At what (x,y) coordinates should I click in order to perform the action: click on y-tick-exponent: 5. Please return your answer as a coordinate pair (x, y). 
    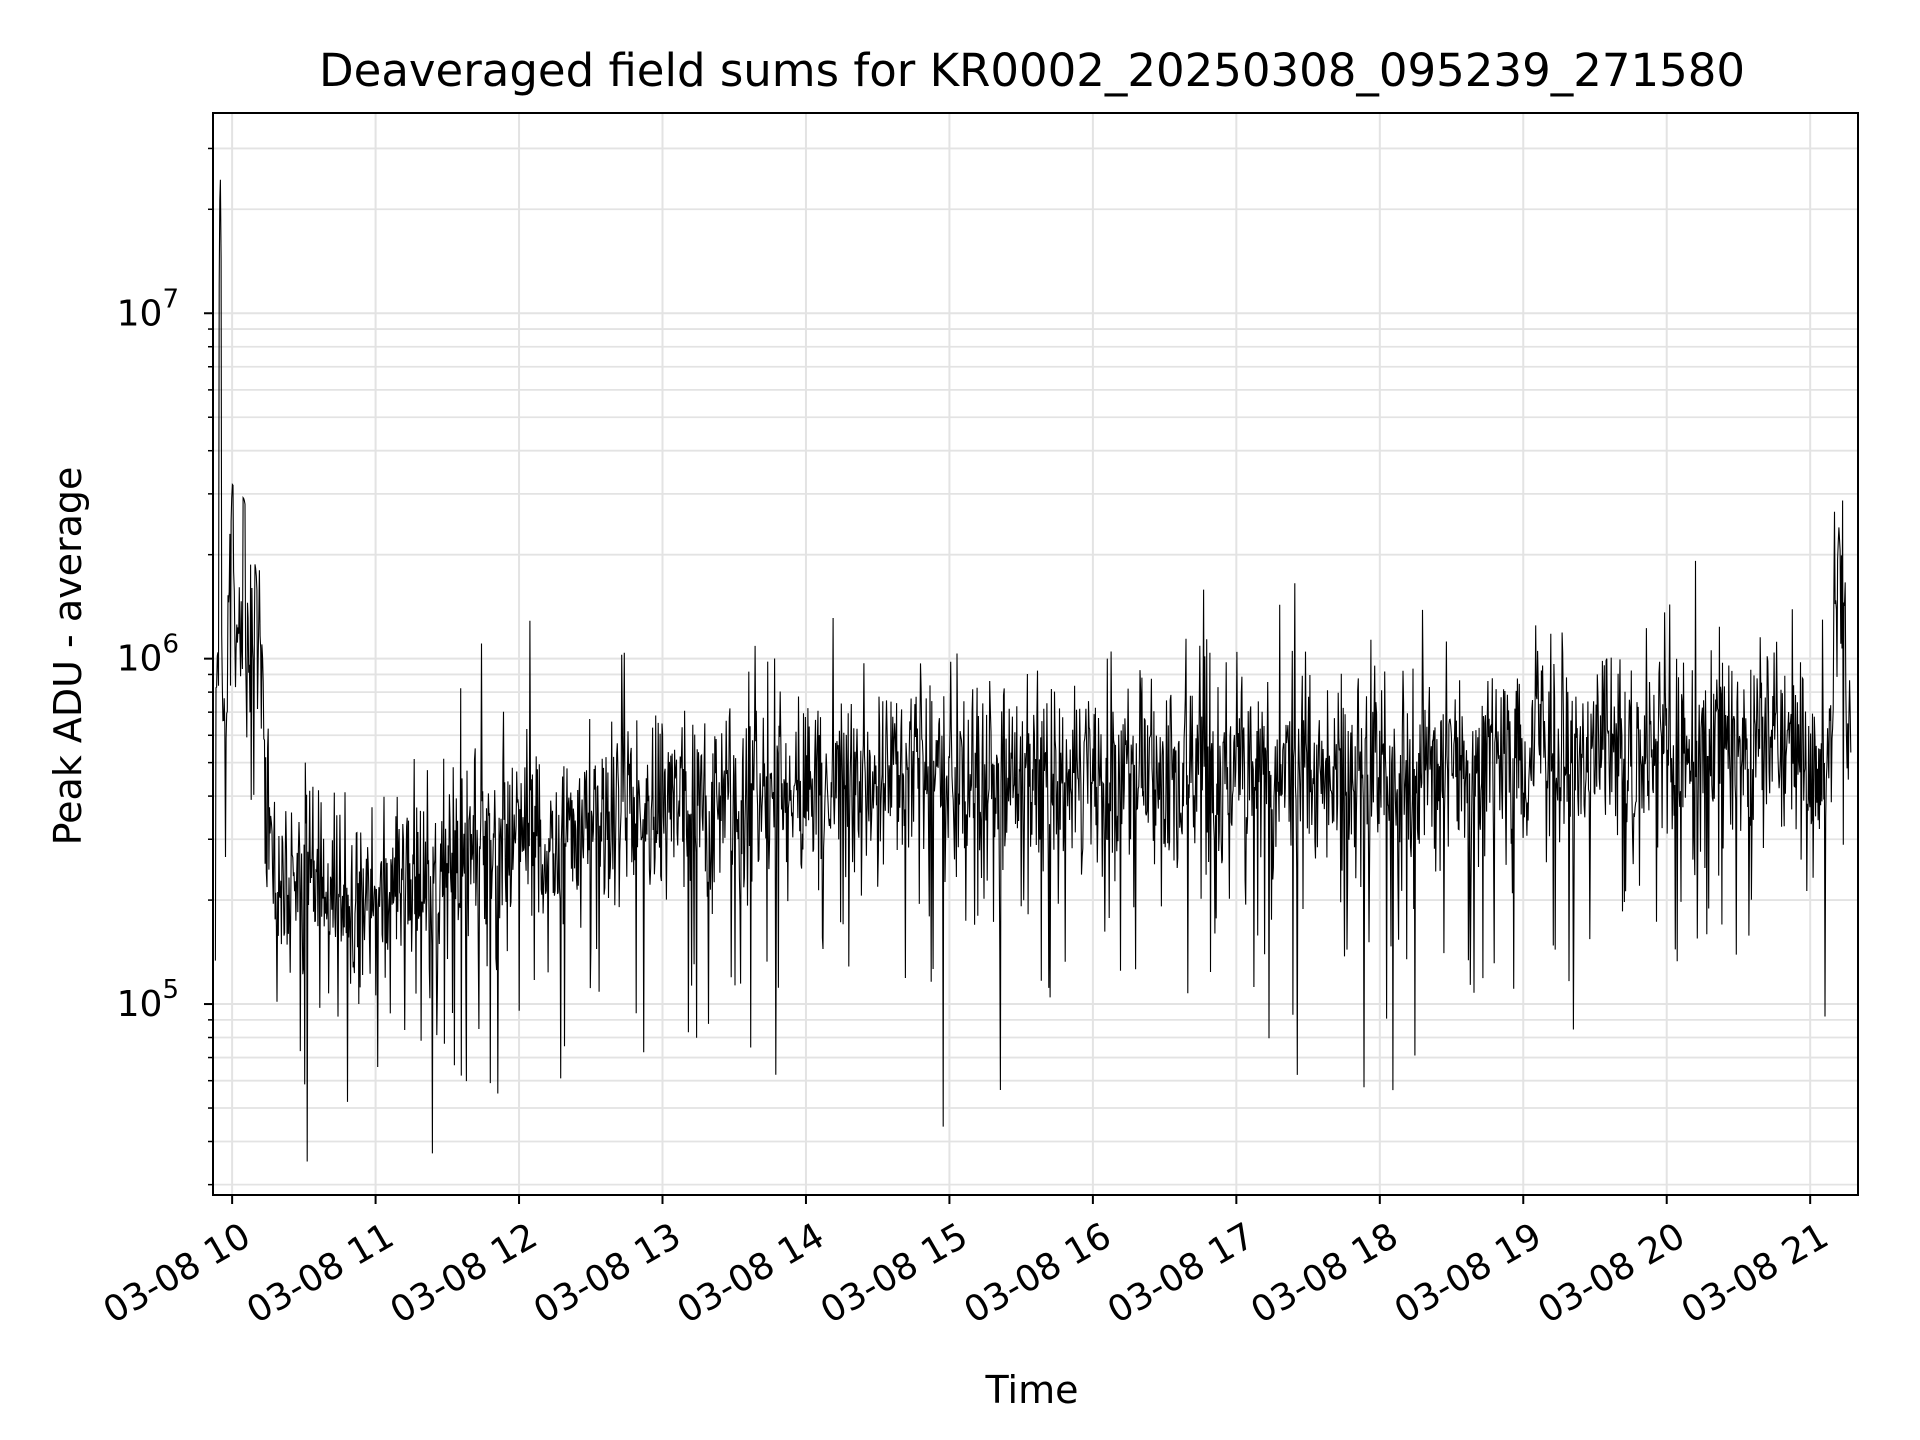
    Looking at the image, I should click on (170, 990).